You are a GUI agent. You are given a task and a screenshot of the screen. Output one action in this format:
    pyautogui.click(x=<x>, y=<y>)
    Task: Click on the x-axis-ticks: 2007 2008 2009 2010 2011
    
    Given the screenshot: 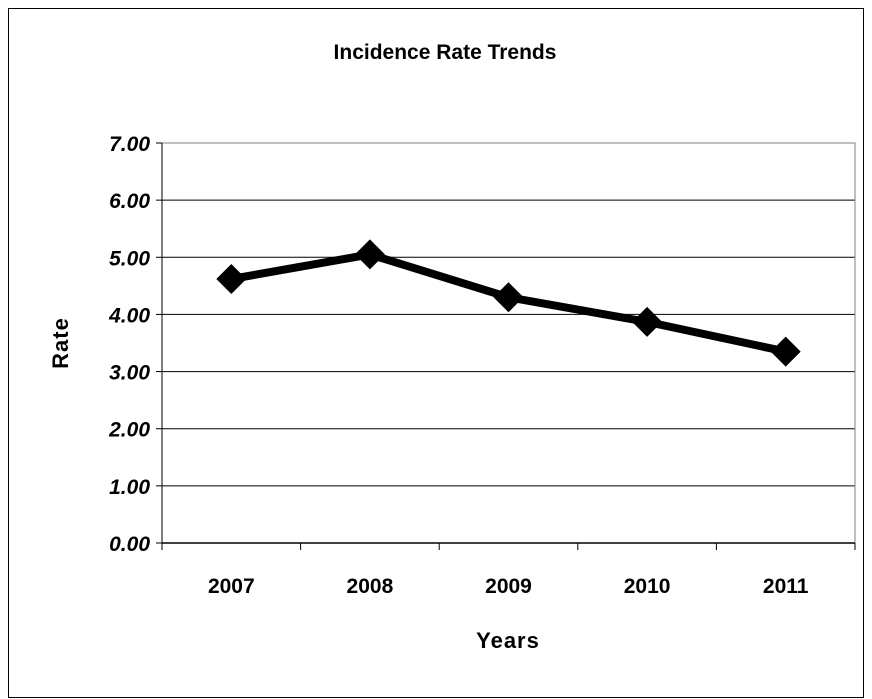 What is the action you would take?
    pyautogui.click(x=508, y=570)
    